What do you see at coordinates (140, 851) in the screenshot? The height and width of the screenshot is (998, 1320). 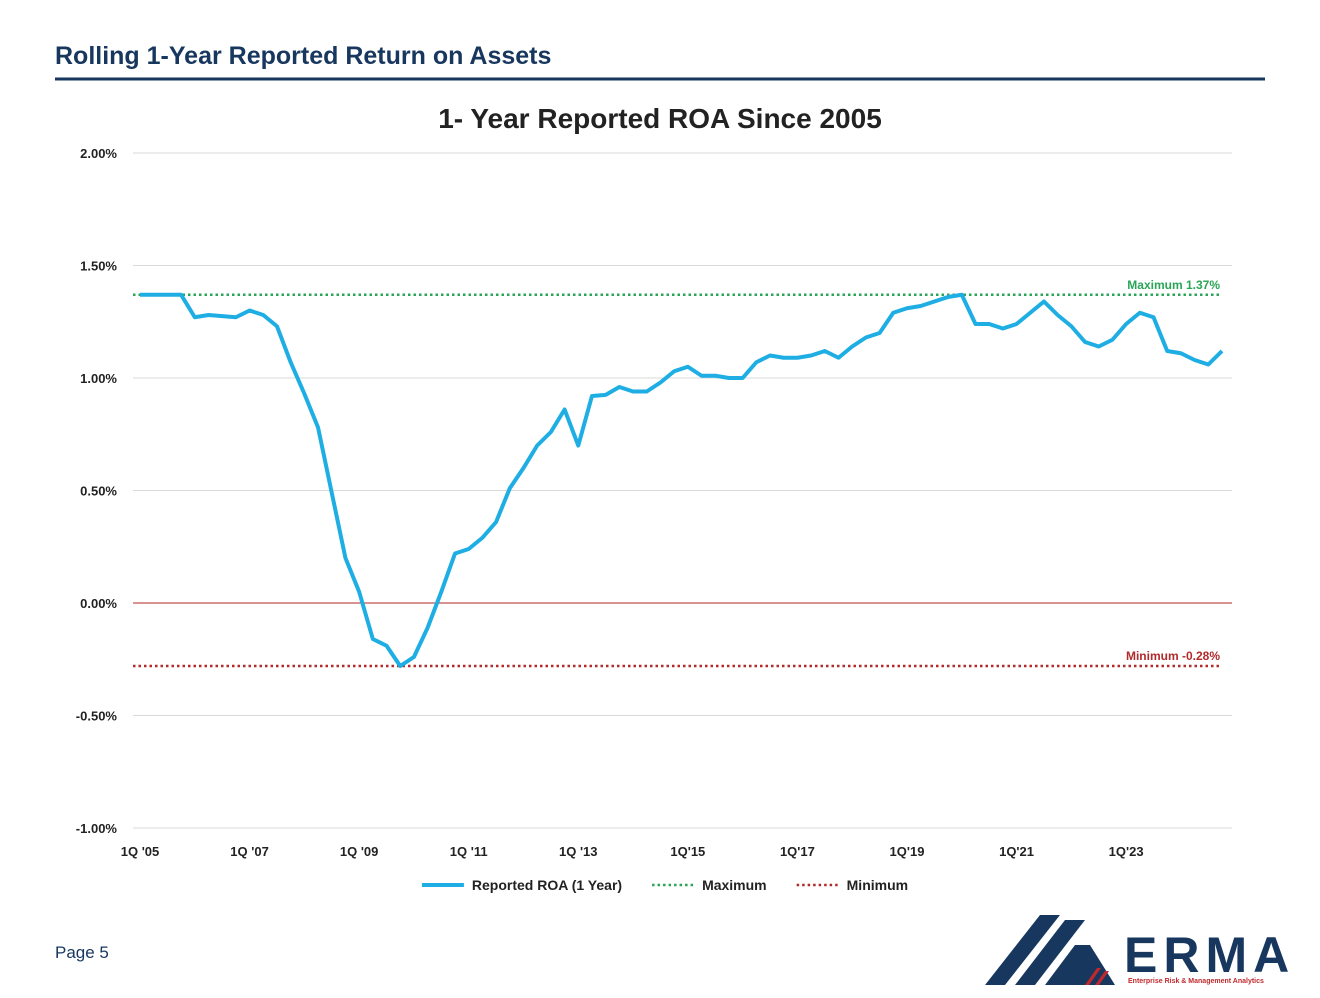 I see `x-tick-label: 1Q '05` at bounding box center [140, 851].